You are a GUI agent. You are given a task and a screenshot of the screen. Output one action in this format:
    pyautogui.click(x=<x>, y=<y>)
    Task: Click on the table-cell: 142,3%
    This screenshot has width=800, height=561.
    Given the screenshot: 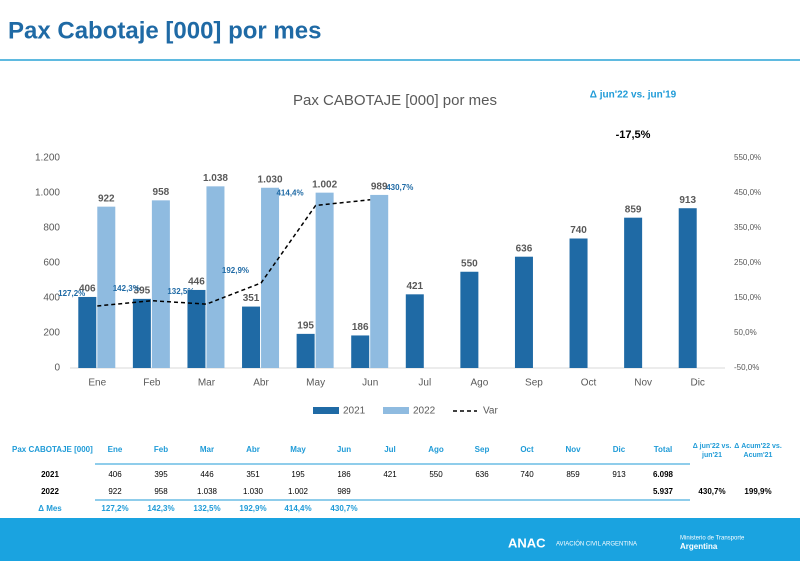 What is the action you would take?
    pyautogui.click(x=160, y=508)
    